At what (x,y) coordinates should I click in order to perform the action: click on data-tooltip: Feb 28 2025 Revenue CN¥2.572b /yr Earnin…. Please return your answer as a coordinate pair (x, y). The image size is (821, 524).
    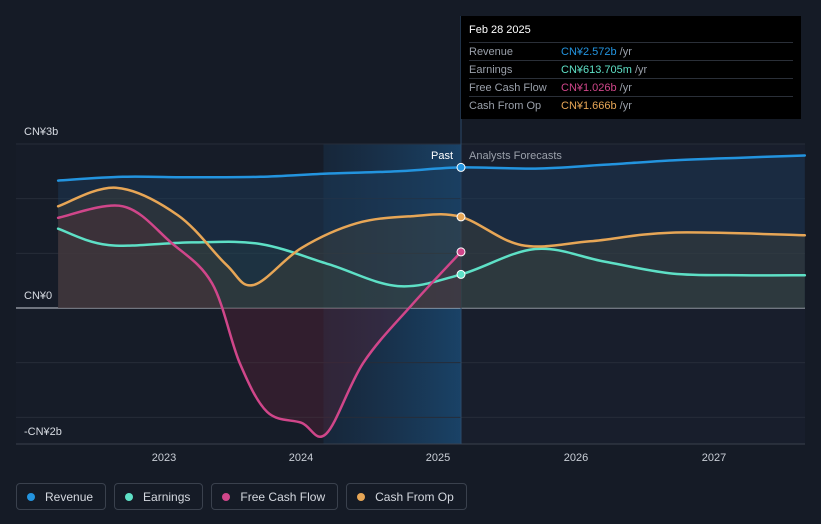
    Looking at the image, I should click on (631, 67).